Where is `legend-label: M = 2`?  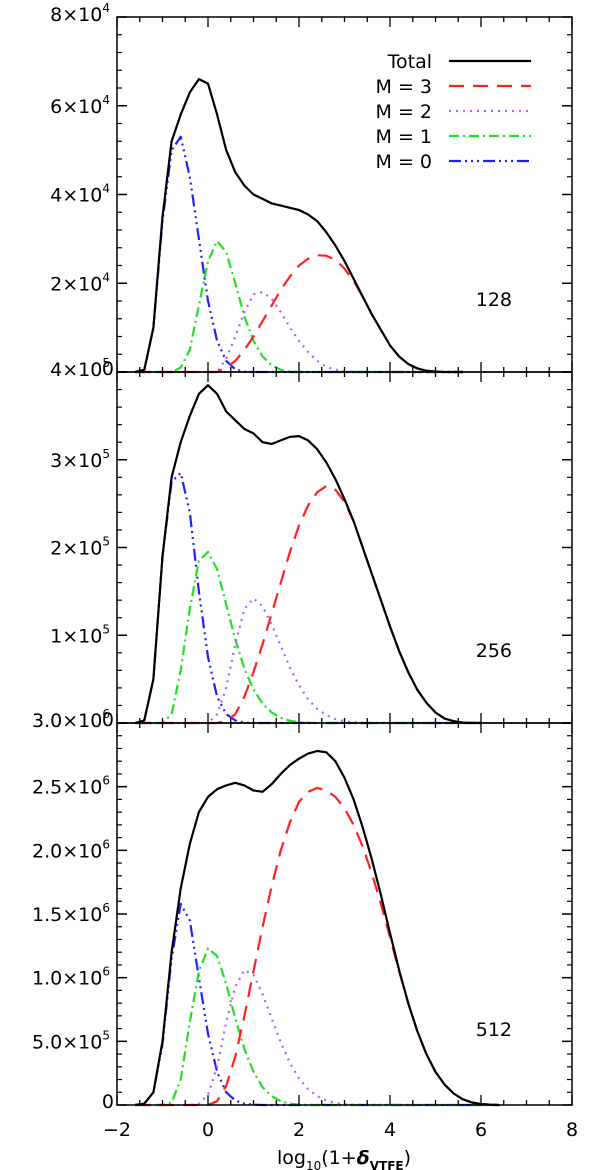 legend-label: M = 2 is located at coordinates (404, 112).